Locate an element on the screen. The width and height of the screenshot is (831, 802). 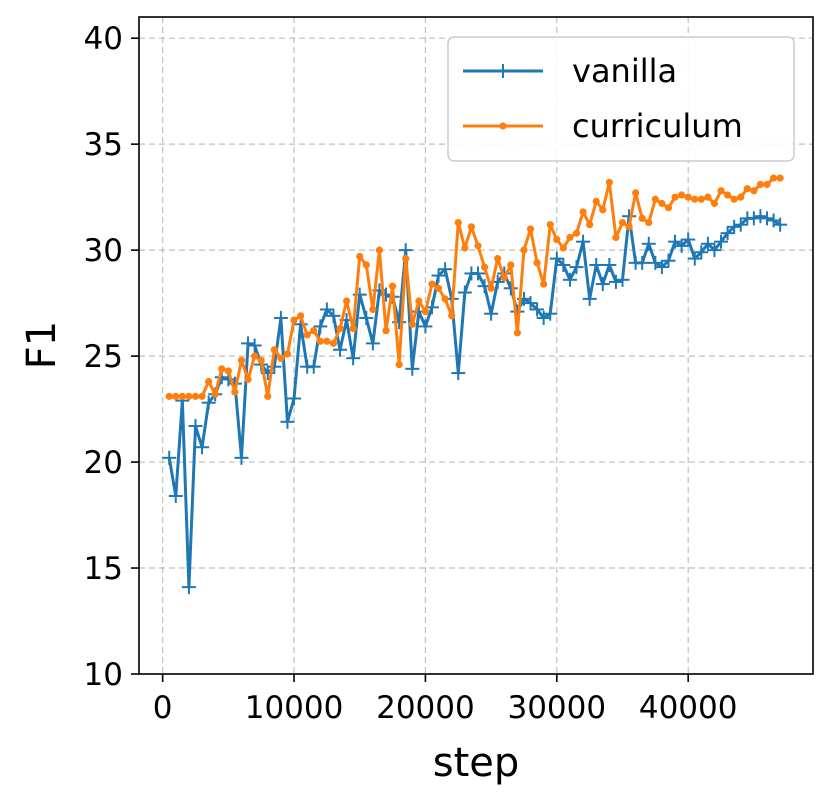
y-axis-title: F1 is located at coordinates (42, 345).